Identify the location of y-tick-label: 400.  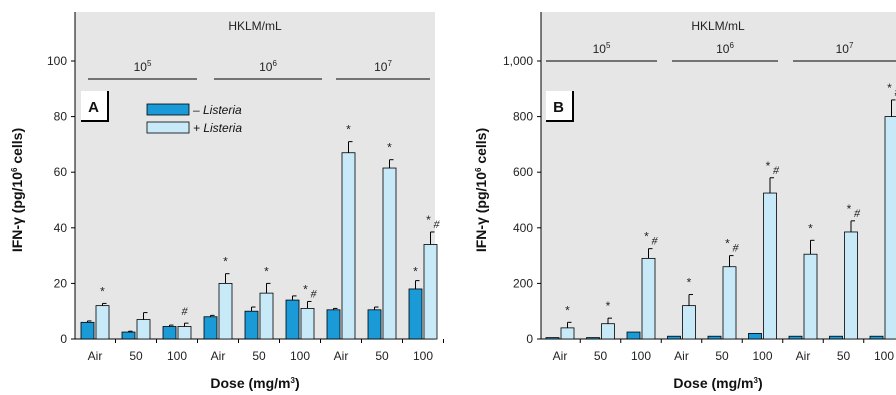
(523, 228).